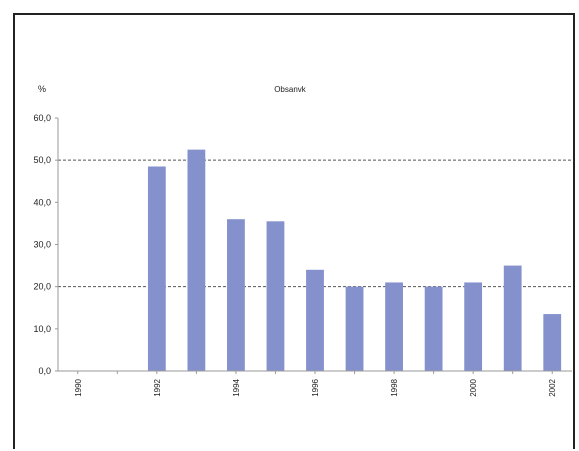 This screenshot has height=451, width=579. I want to click on chart-title: Obsanvk, so click(290, 89).